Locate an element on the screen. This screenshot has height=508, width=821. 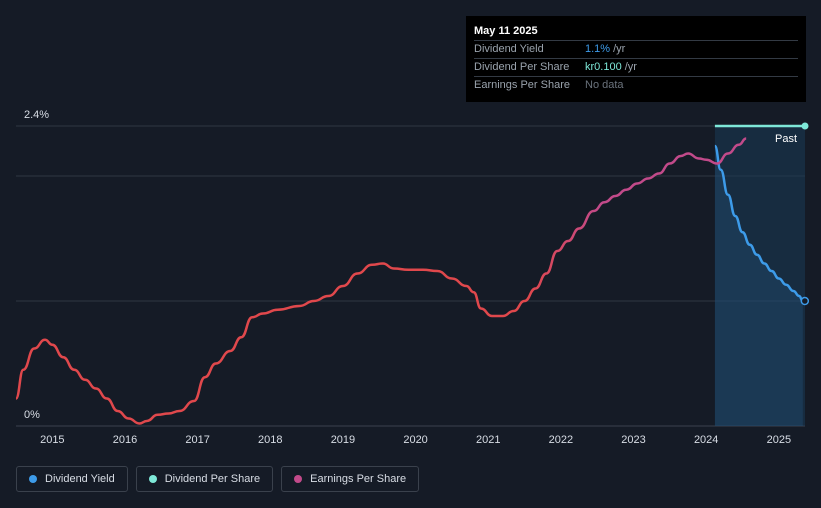
legend-item-dividend-yield: Dividend Yield is located at coordinates (72, 479).